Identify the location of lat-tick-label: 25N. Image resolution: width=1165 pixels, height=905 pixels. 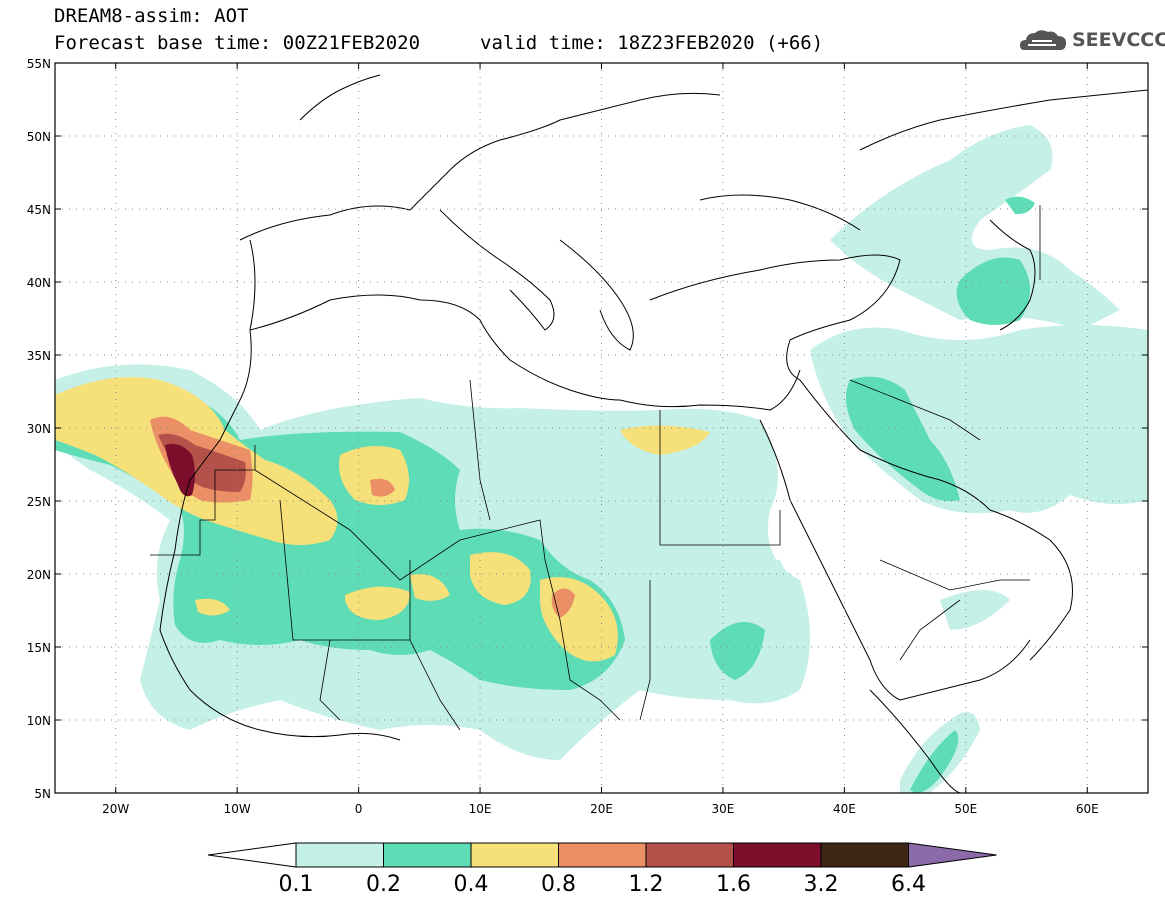
(39, 502).